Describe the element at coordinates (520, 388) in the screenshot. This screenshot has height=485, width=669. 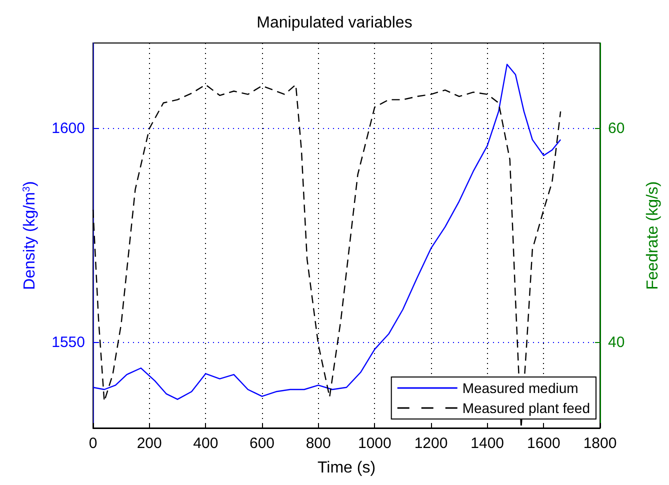
I see `legend-label: Measured medium` at that location.